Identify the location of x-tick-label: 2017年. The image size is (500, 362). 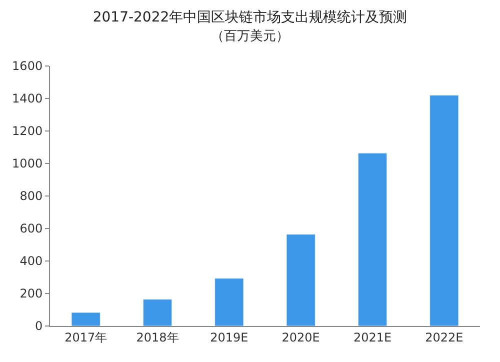
(86, 337).